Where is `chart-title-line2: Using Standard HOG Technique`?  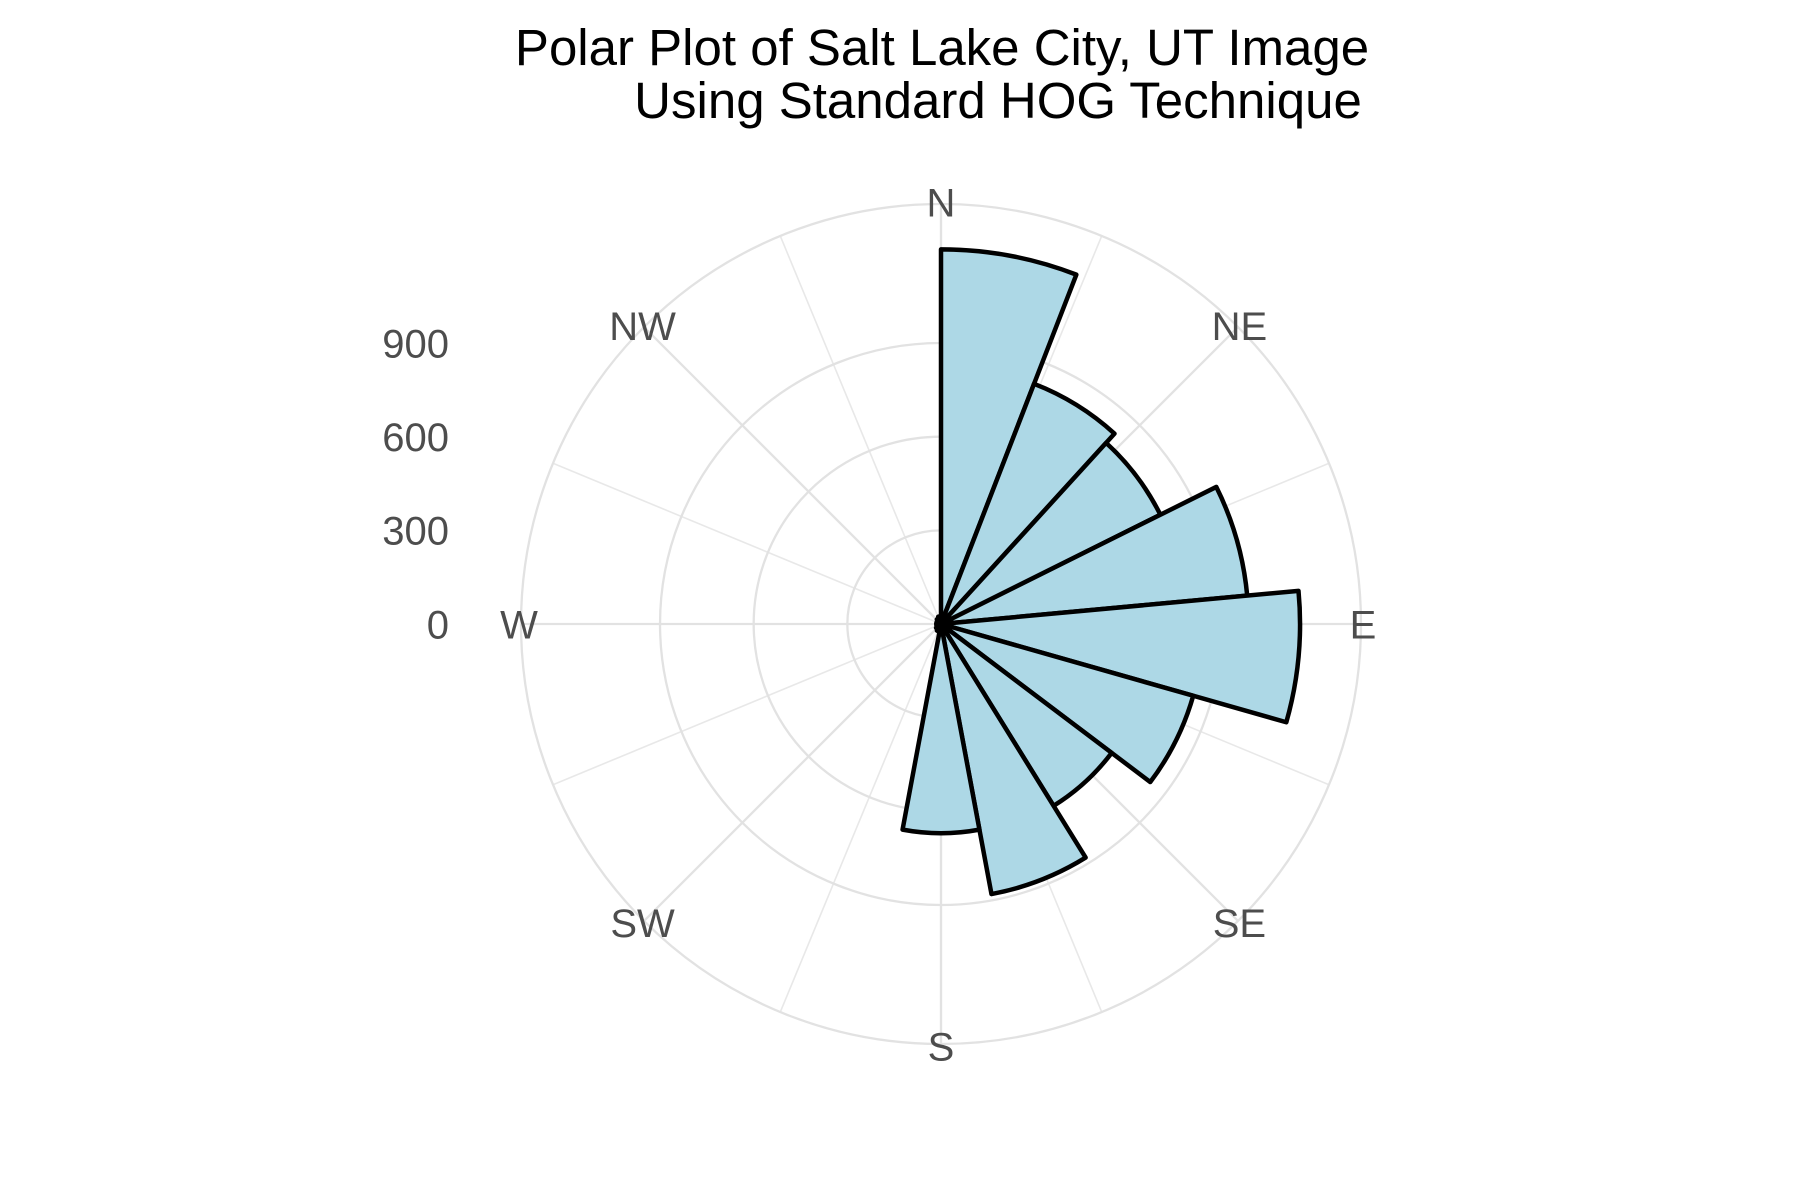 chart-title-line2: Using Standard HOG Technique is located at coordinates (998, 100).